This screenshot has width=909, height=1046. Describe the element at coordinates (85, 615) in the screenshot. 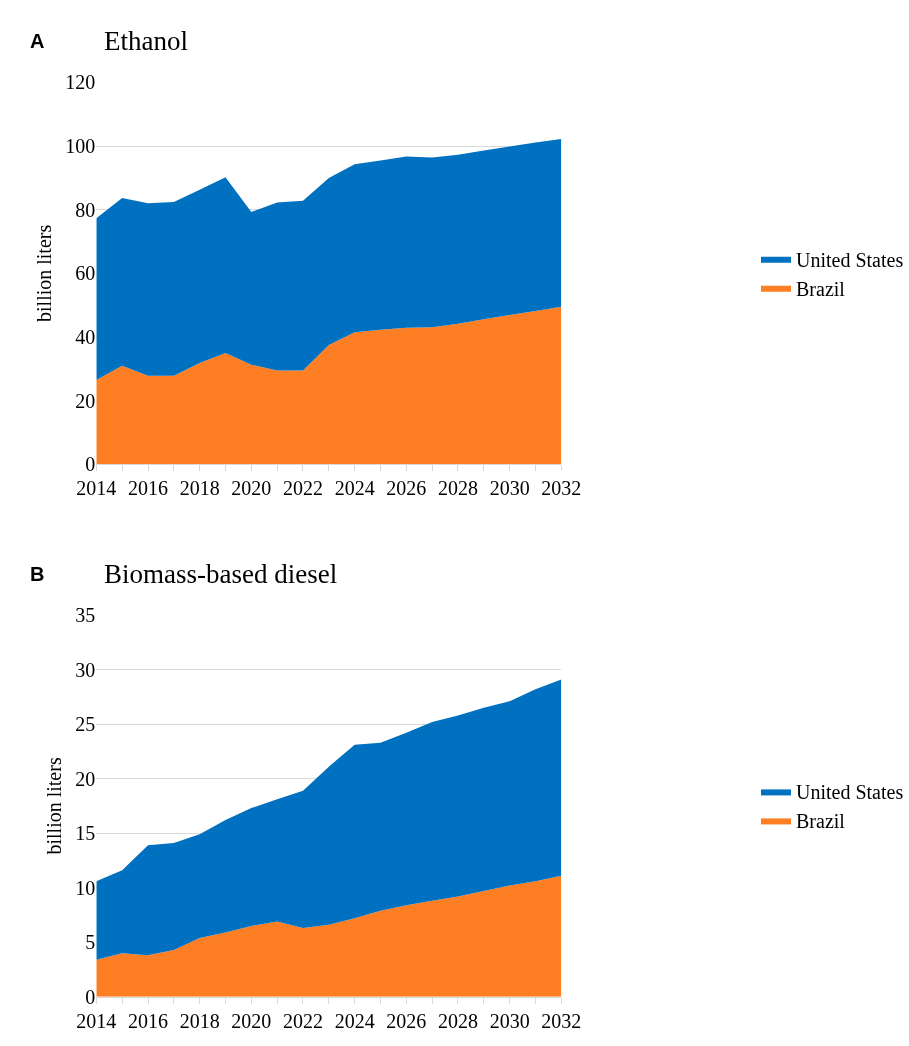

I see `y-tick-label: 35` at that location.